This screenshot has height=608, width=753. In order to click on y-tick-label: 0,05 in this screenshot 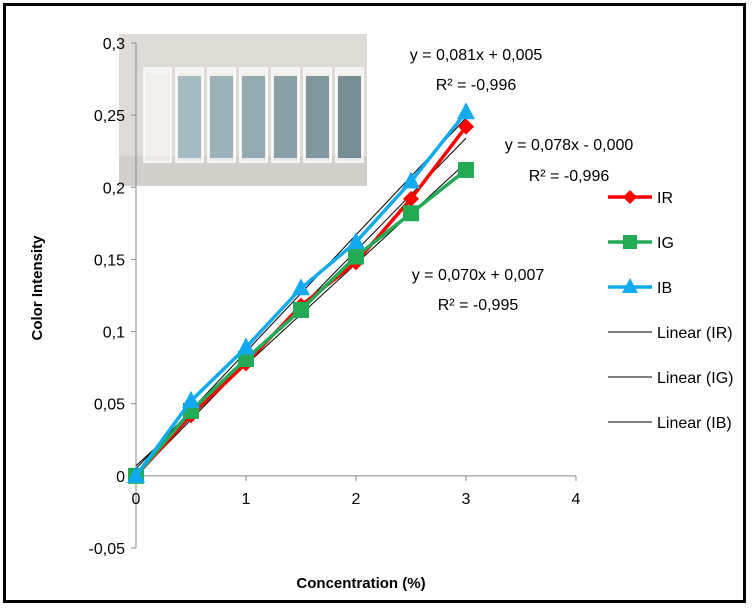, I will do `click(109, 405)`.